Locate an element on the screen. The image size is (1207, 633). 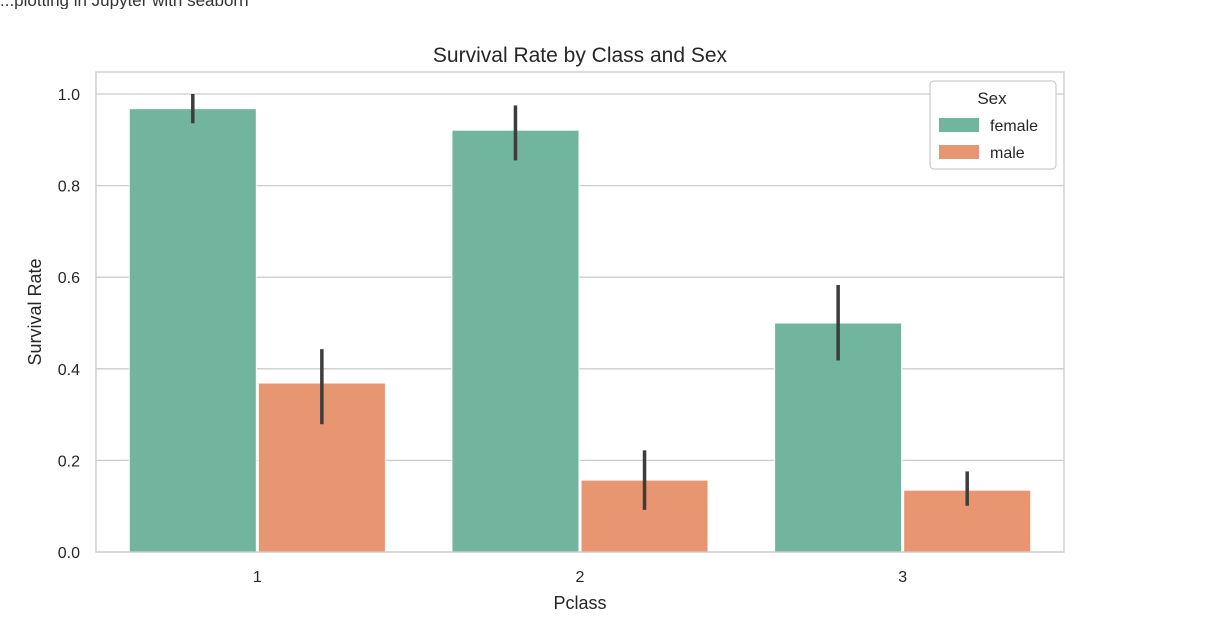
y-axis-label: Survival Rate is located at coordinates (35, 311).